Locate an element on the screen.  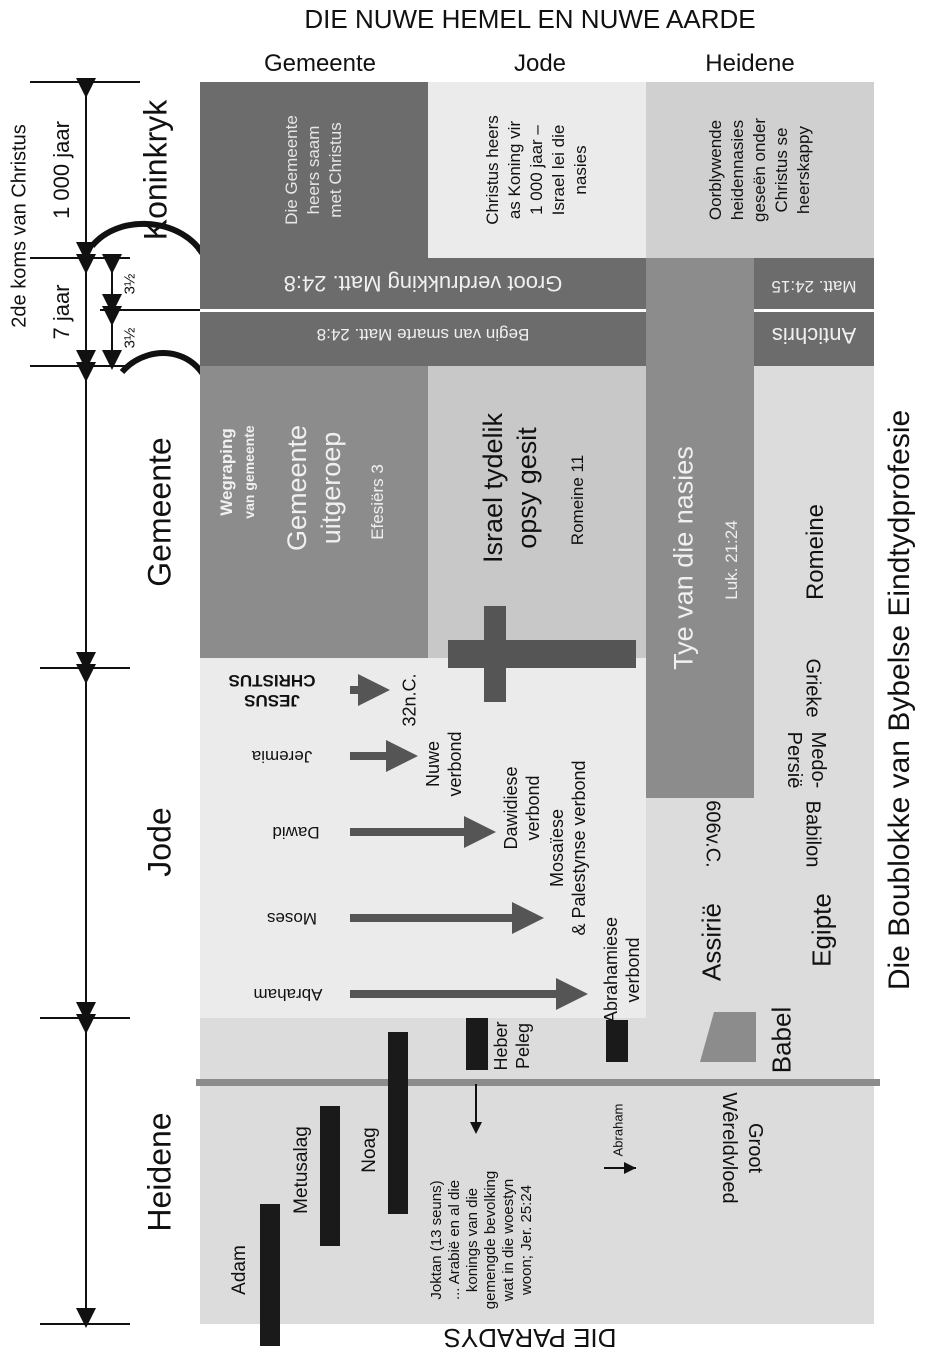
column-gemeente: Gemeente is located at coordinates (320, 63).